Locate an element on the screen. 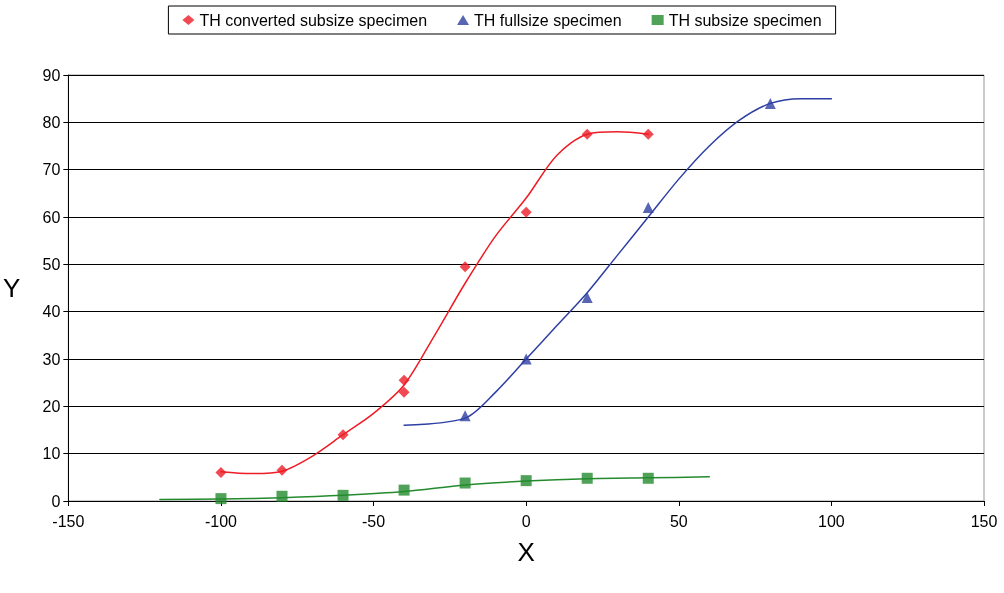 The height and width of the screenshot is (593, 1004). y-tick-label: 50 is located at coordinates (51, 264).